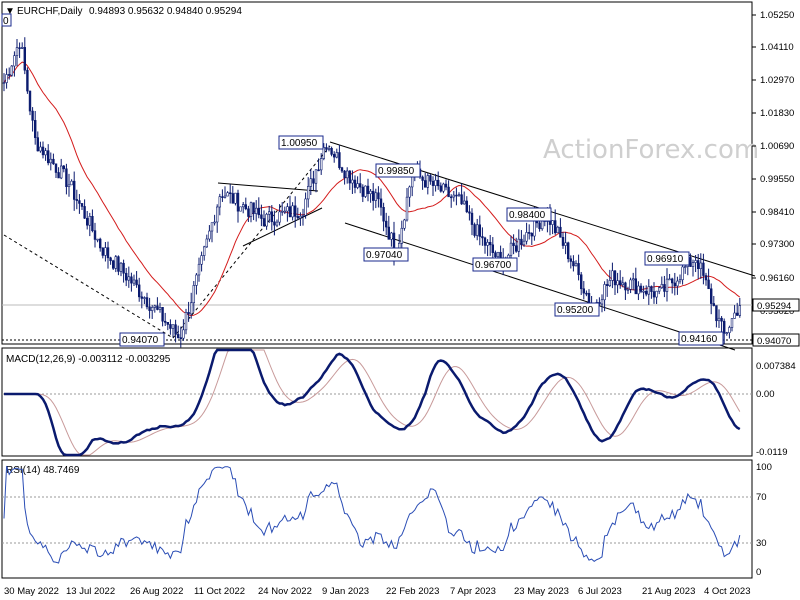 The height and width of the screenshot is (600, 800). I want to click on macd-axis-bottom: -0.0119, so click(772, 452).